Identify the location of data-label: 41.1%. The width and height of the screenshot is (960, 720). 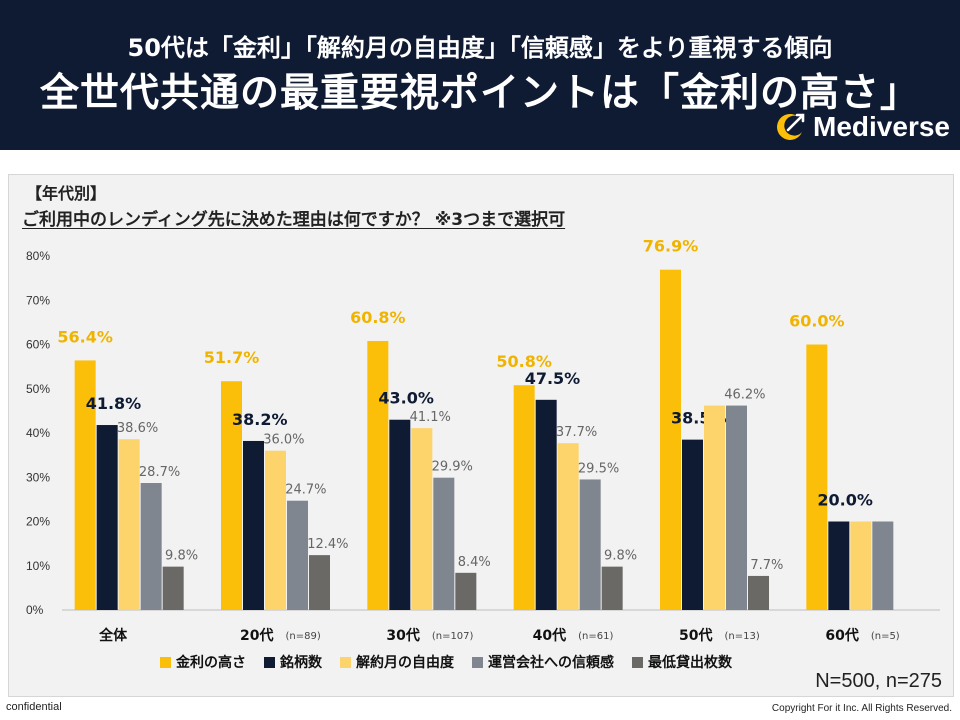
(430, 417).